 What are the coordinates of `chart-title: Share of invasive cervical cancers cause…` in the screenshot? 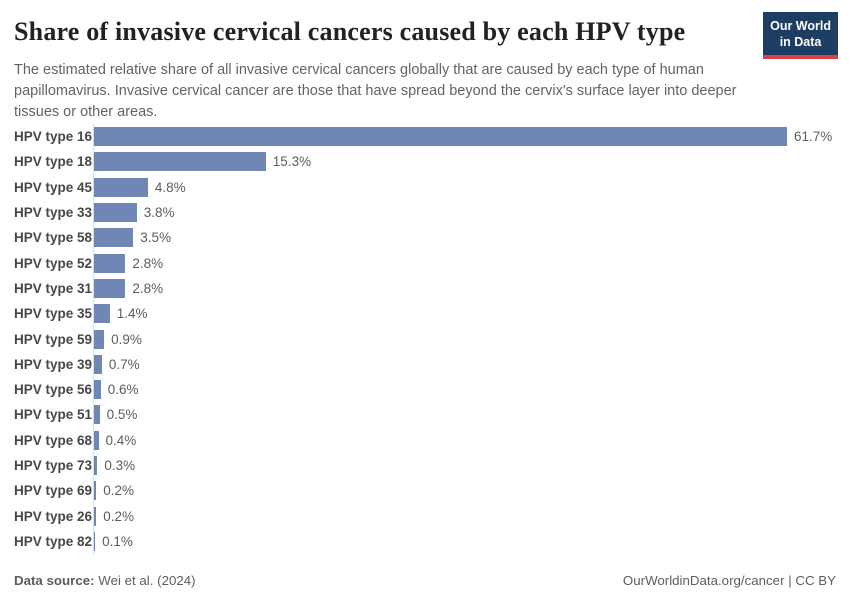 It's located at (350, 31).